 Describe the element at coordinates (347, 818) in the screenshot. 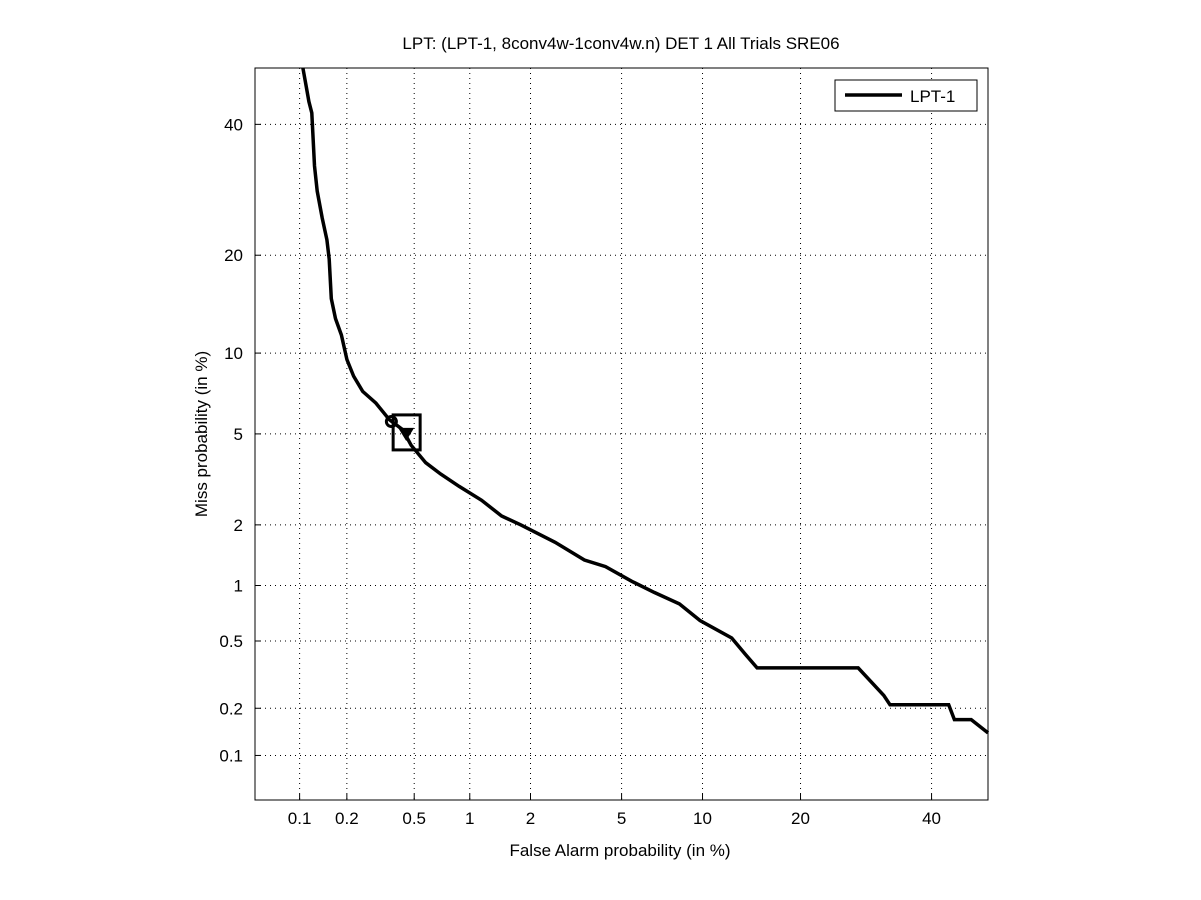

I see `x-tick-label: 0.2` at that location.